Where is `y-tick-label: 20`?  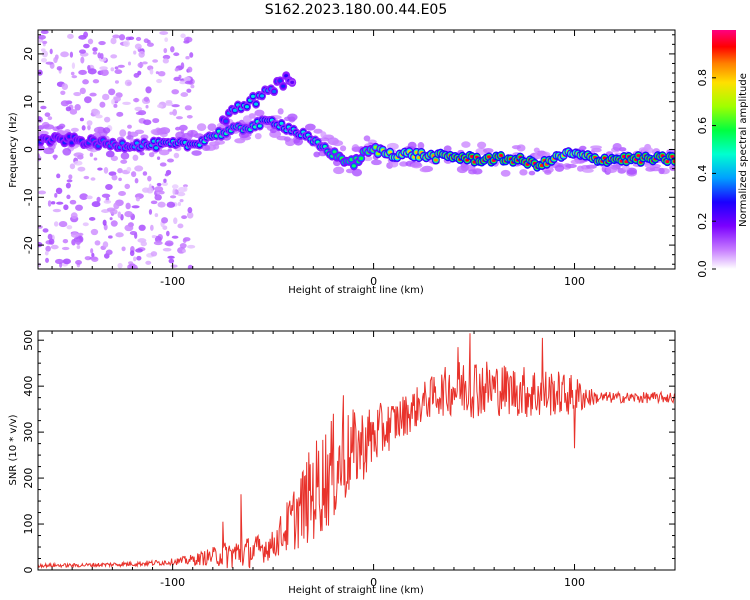 y-tick-label: 20 is located at coordinates (28, 54).